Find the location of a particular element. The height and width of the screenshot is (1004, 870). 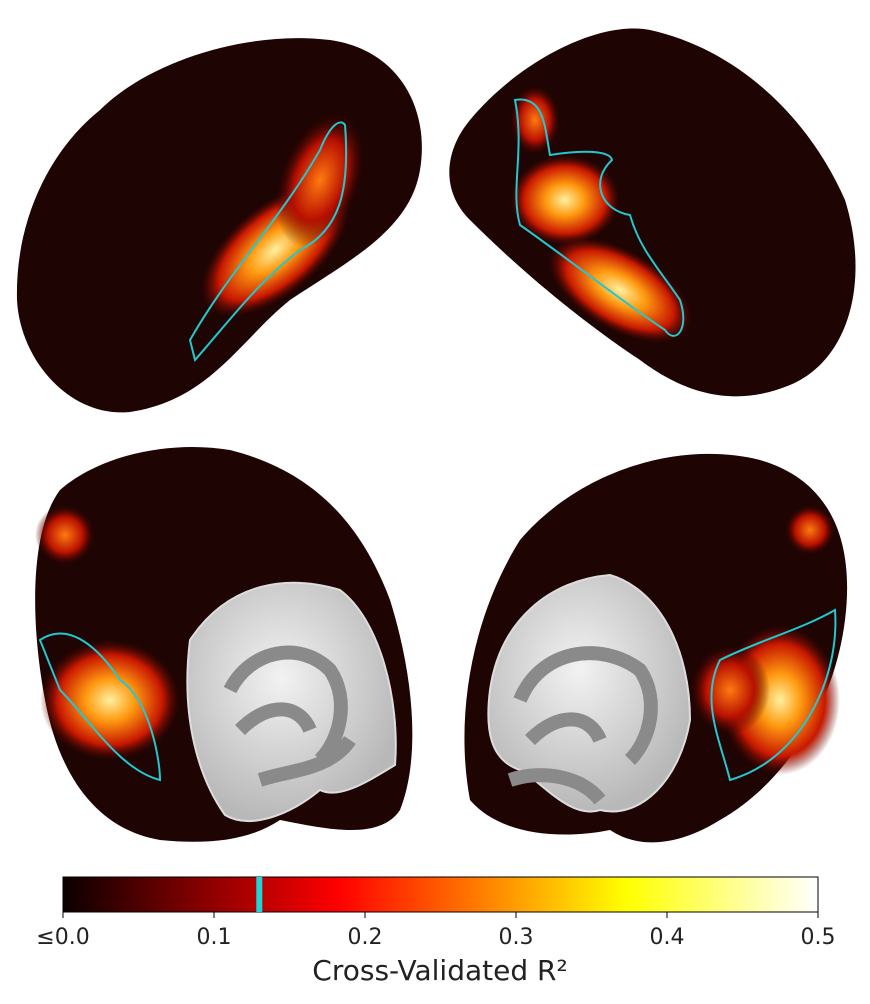

tick-label: ≤0.0 is located at coordinates (62, 937).